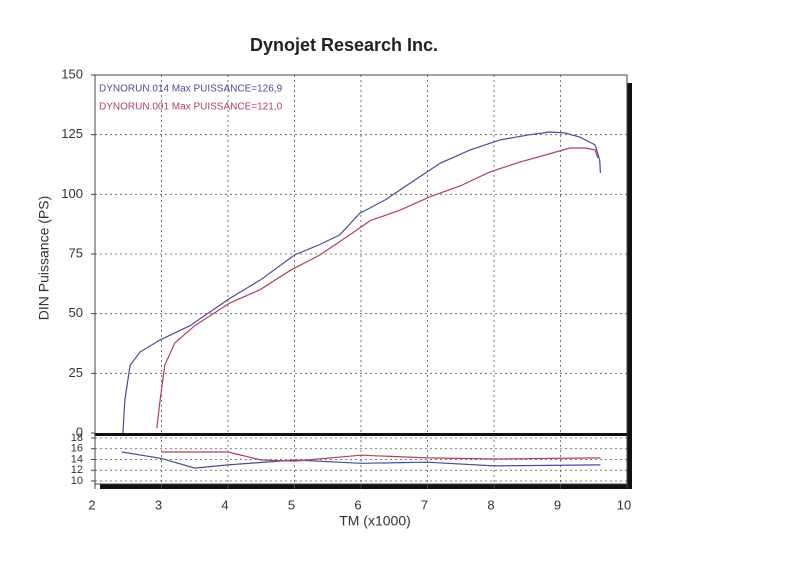 The height and width of the screenshot is (586, 800). Describe the element at coordinates (72, 73) in the screenshot. I see `y-tick-label: 150` at that location.